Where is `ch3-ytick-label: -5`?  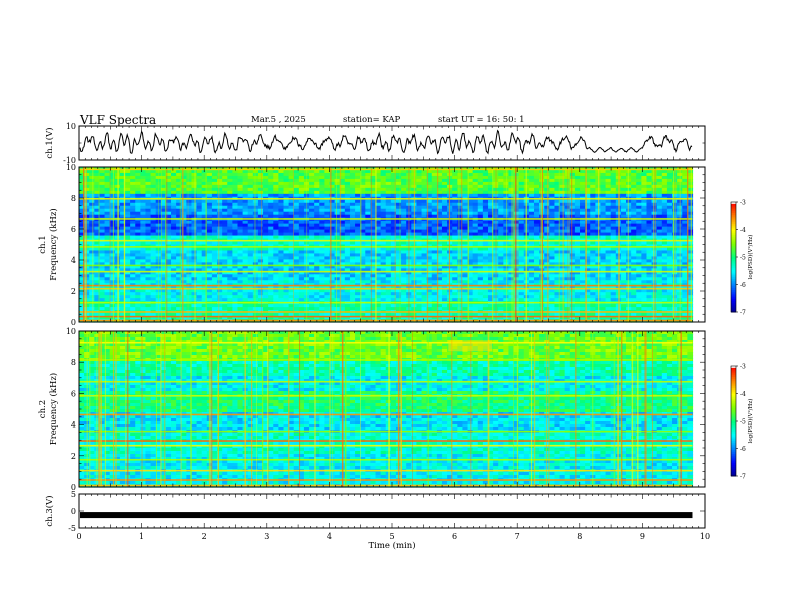 ch3-ytick-label: -5 is located at coordinates (72, 528).